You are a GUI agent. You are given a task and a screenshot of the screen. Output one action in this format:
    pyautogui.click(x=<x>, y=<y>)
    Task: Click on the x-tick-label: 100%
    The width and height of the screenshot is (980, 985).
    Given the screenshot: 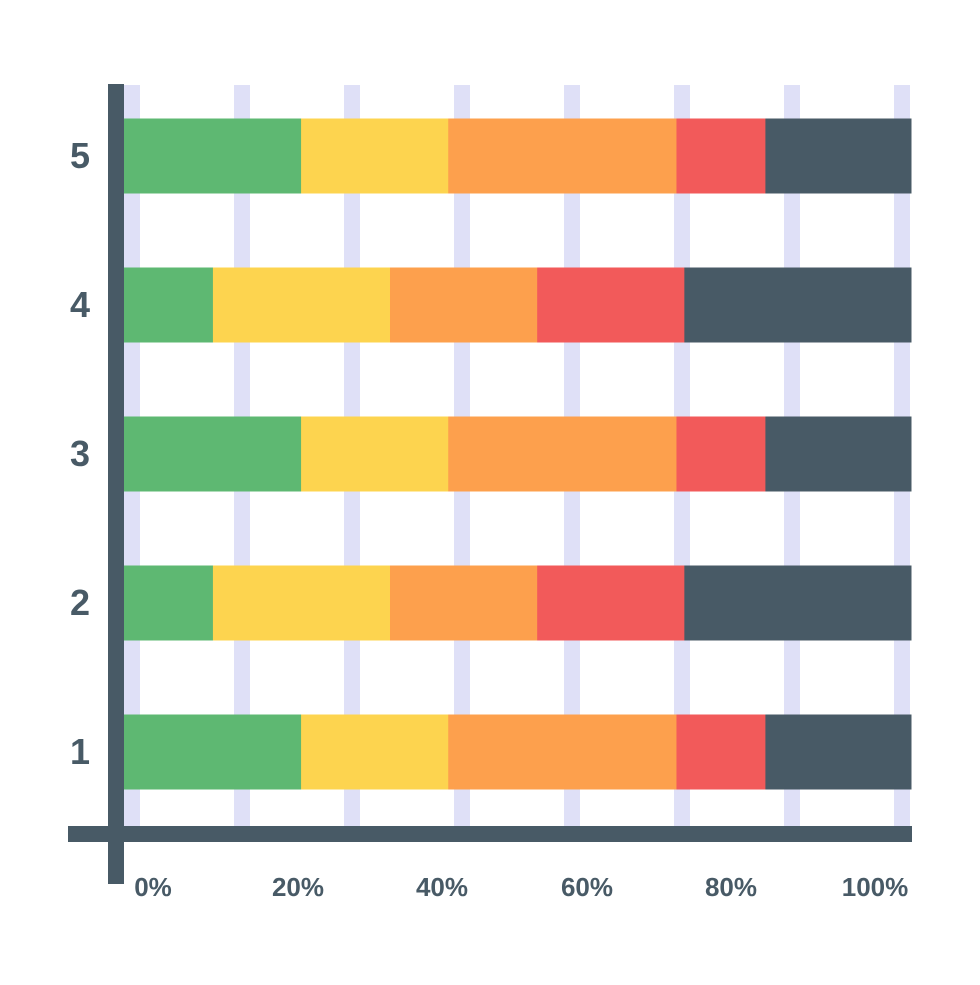 What is the action you would take?
    pyautogui.click(x=875, y=887)
    